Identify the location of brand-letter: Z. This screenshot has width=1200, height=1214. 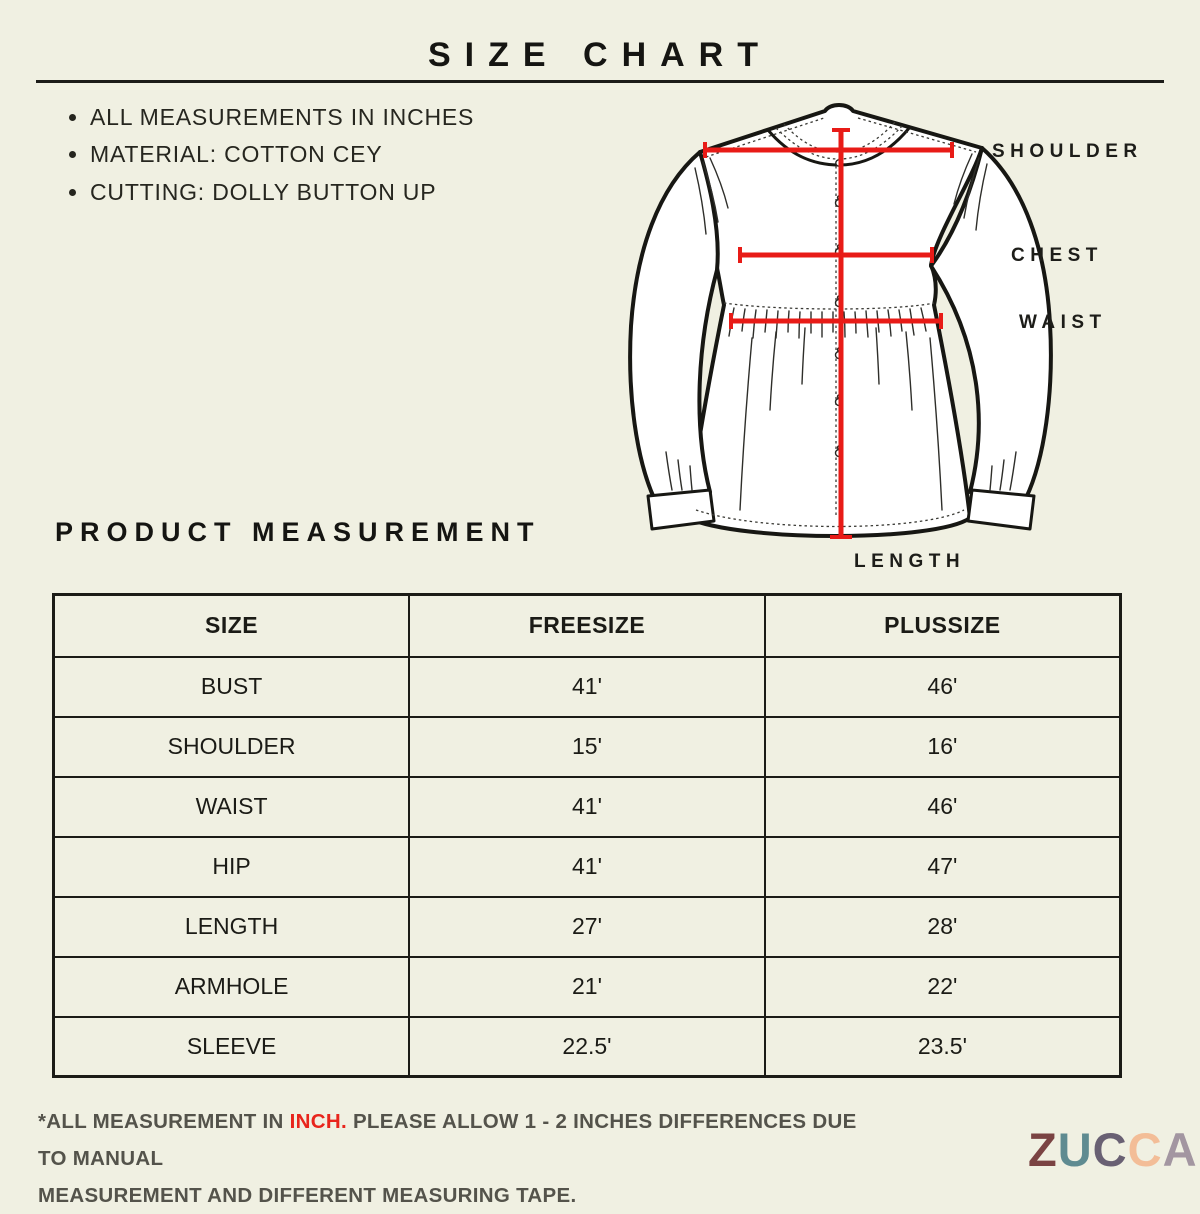
(1043, 1149).